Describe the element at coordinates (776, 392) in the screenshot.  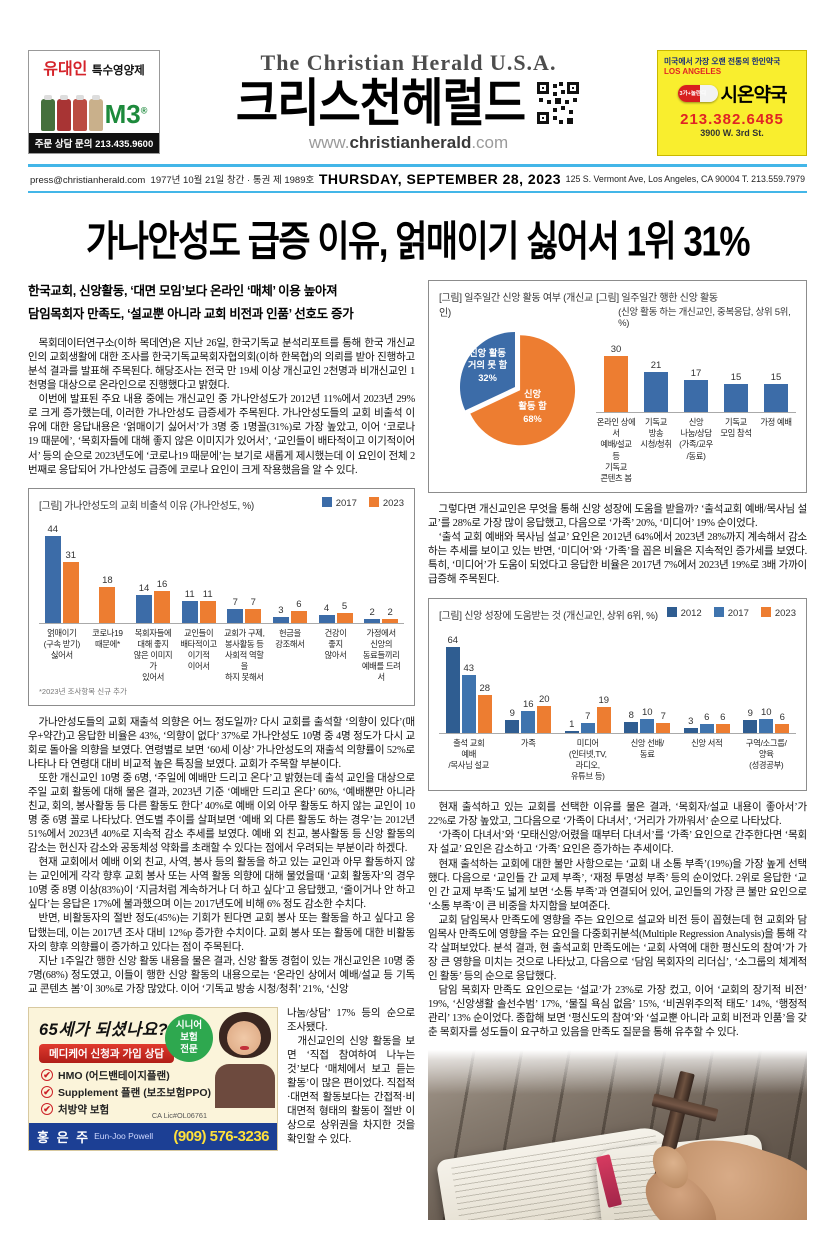
I see `bar-wrap: 15` at that location.